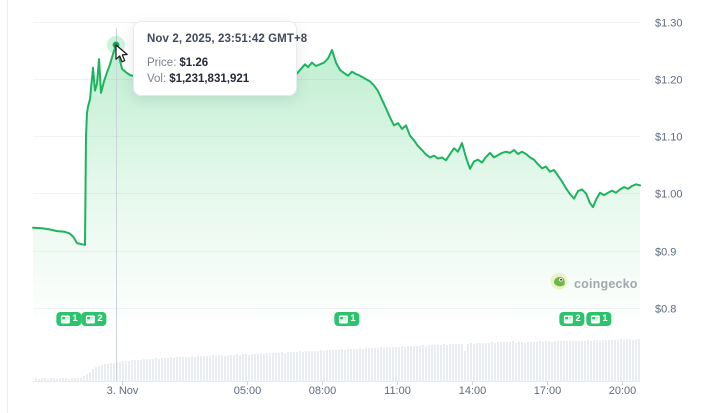 The width and height of the screenshot is (714, 413). What do you see at coordinates (162, 63) in the screenshot?
I see `tooltip-price-label: Price:` at bounding box center [162, 63].